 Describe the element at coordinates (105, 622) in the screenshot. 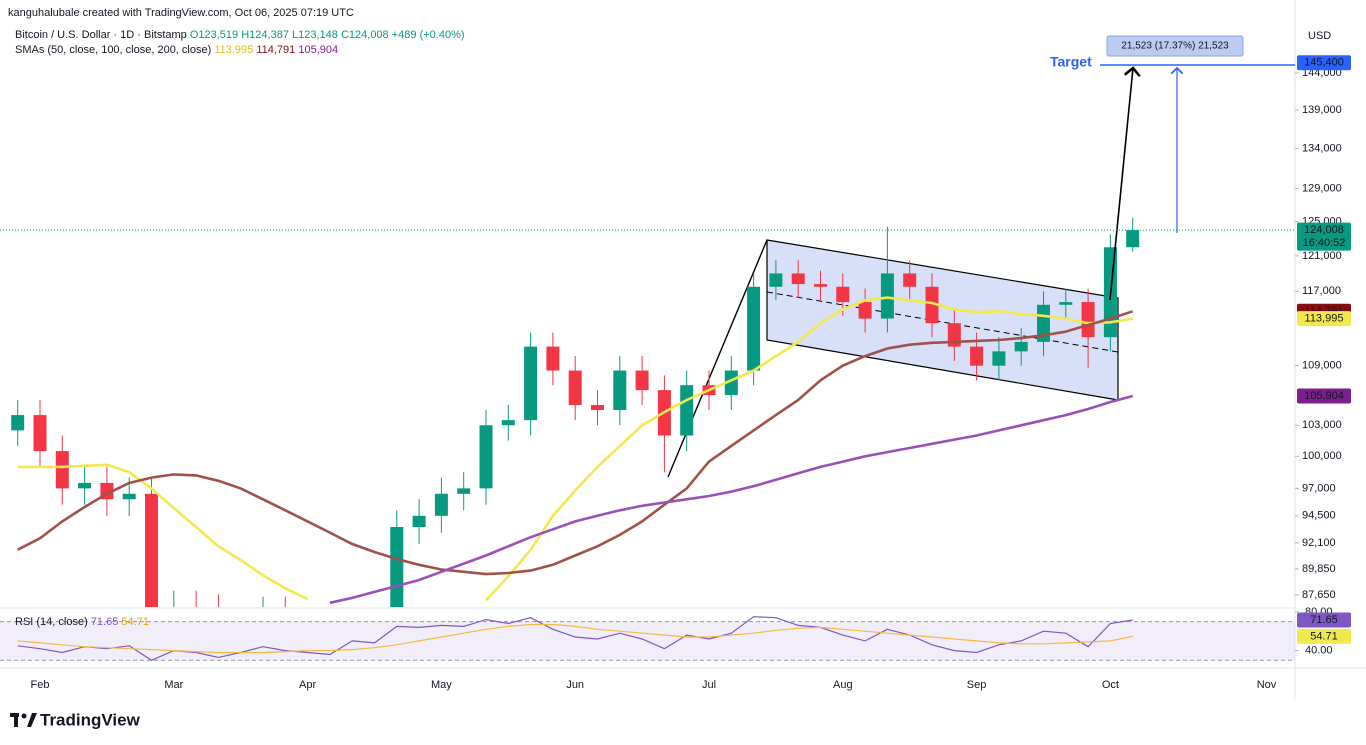

I see `rsi-value: 71.65` at that location.